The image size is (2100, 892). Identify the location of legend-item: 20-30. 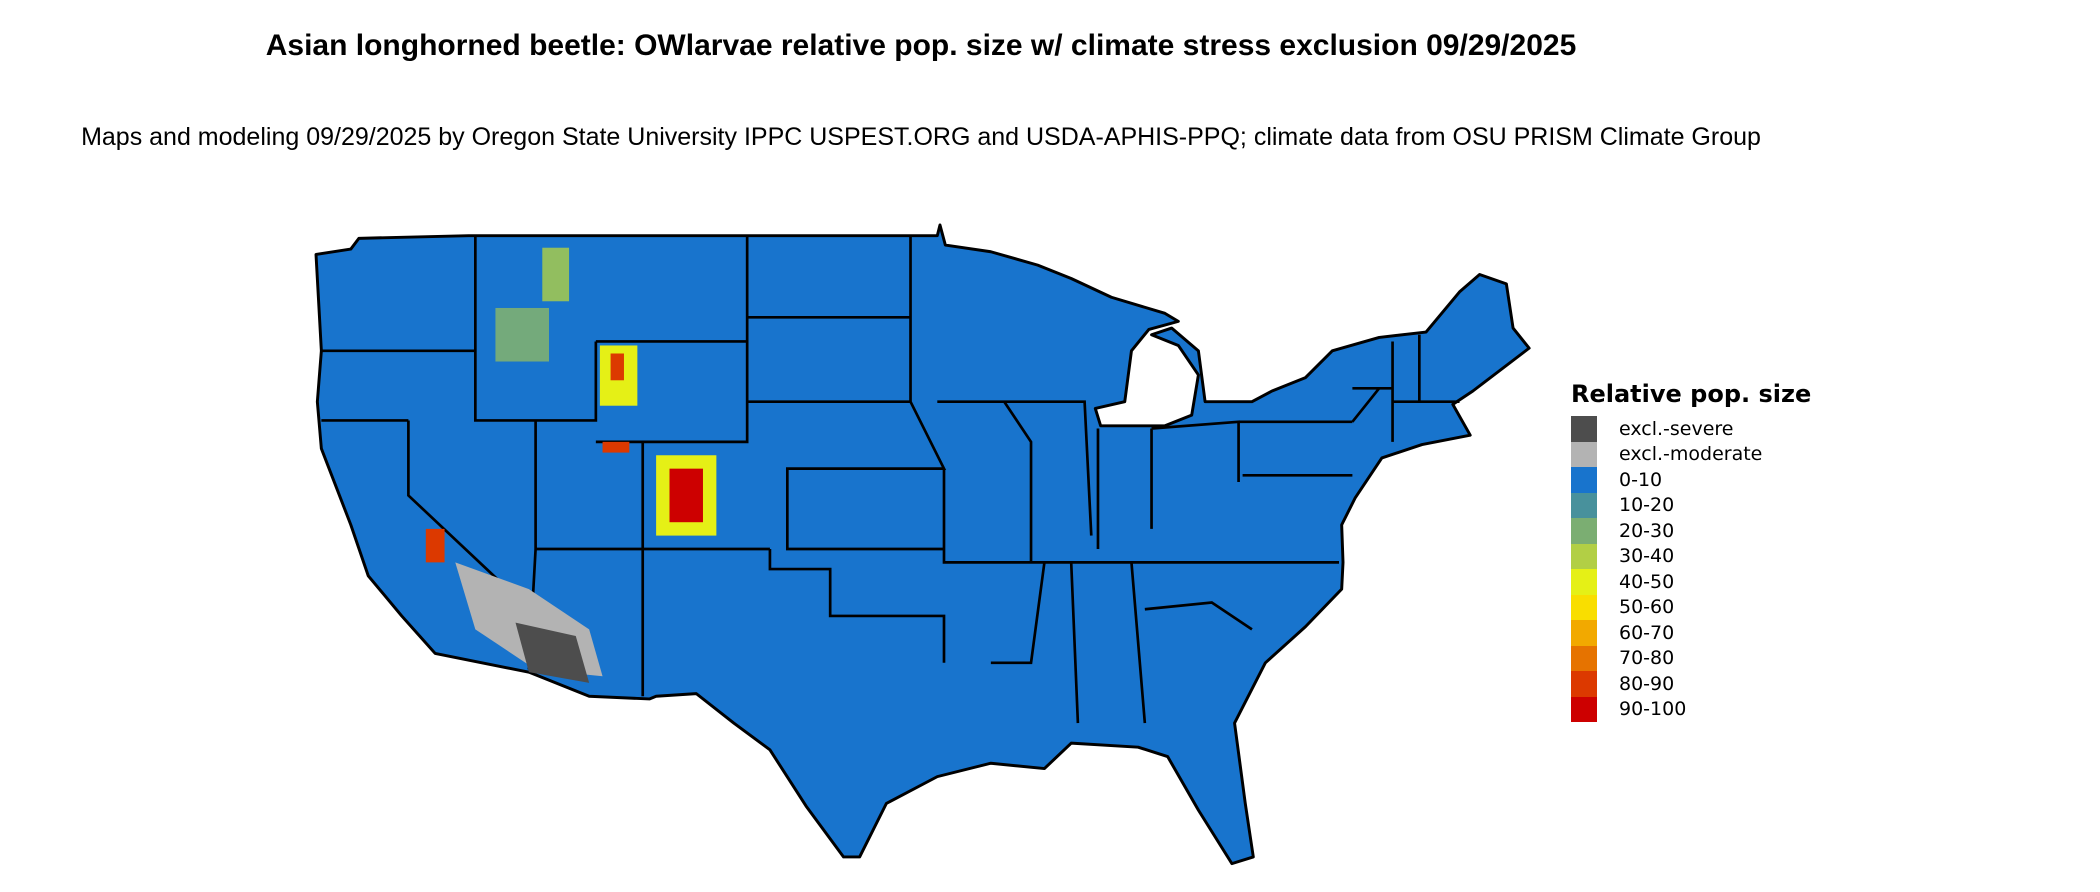
(1691, 531).